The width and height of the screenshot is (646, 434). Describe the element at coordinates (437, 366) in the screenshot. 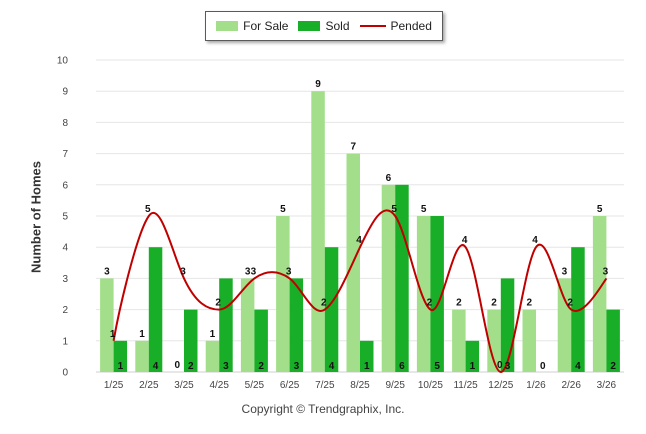

I see `label-sold-10-25: 5` at that location.